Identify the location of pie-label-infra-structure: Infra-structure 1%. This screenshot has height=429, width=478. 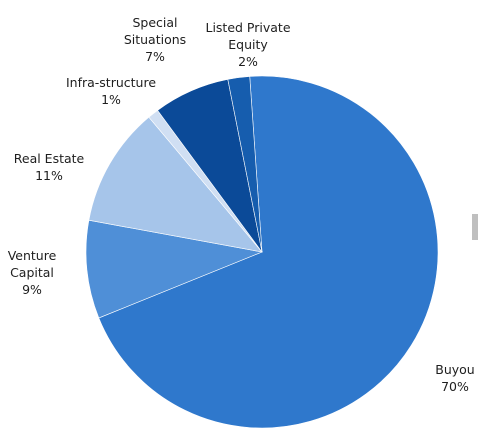
(111, 91).